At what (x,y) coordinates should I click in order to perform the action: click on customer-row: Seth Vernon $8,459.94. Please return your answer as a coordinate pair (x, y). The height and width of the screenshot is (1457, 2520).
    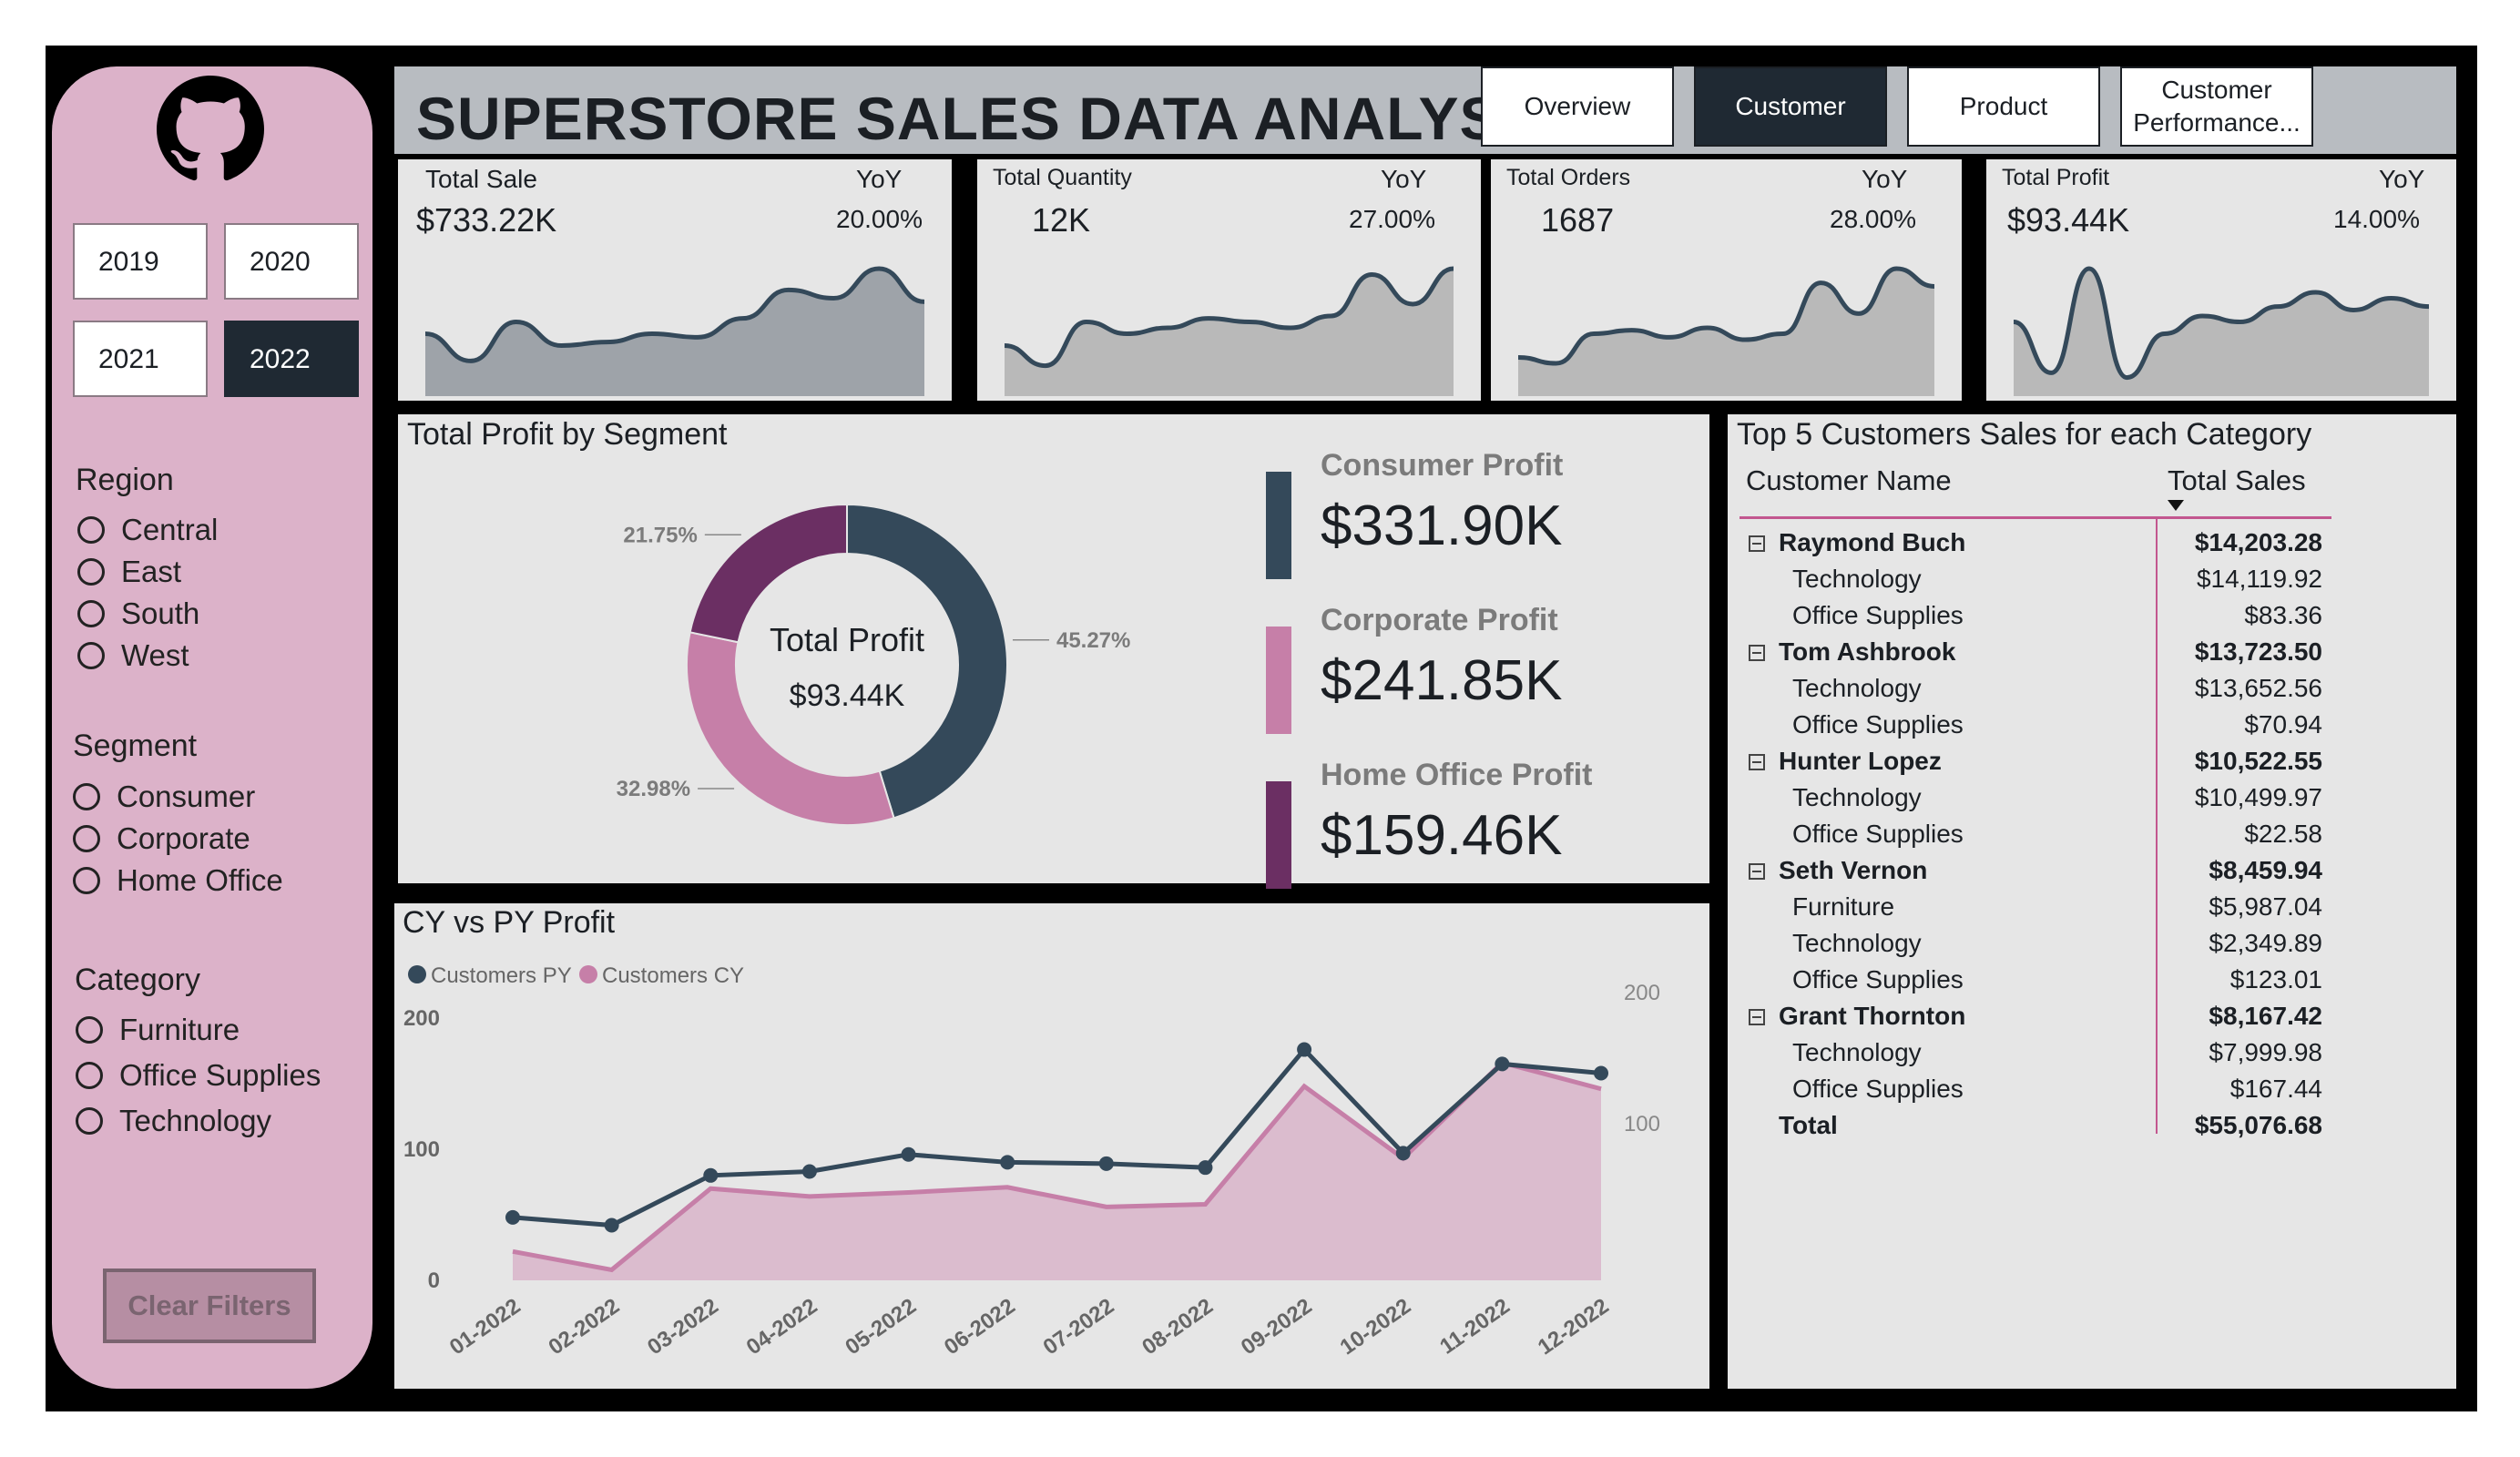
    Looking at the image, I should click on (2036, 874).